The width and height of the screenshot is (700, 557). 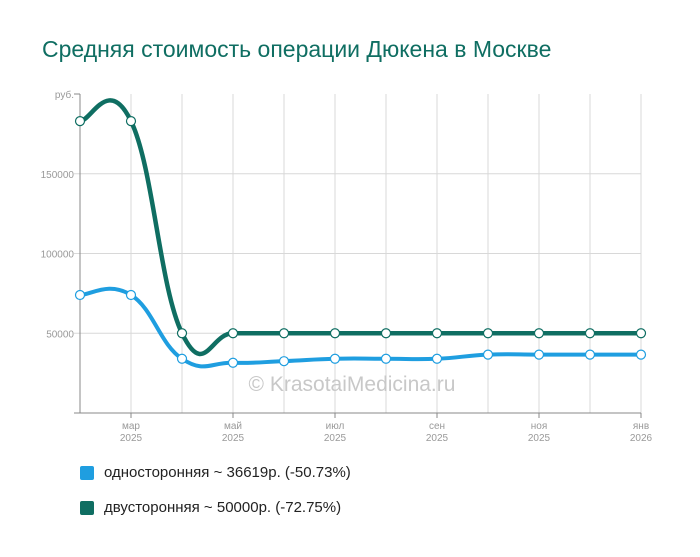 I want to click on legend-label: двусторонняя ~ 50000р. (-72.75%), so click(x=223, y=507).